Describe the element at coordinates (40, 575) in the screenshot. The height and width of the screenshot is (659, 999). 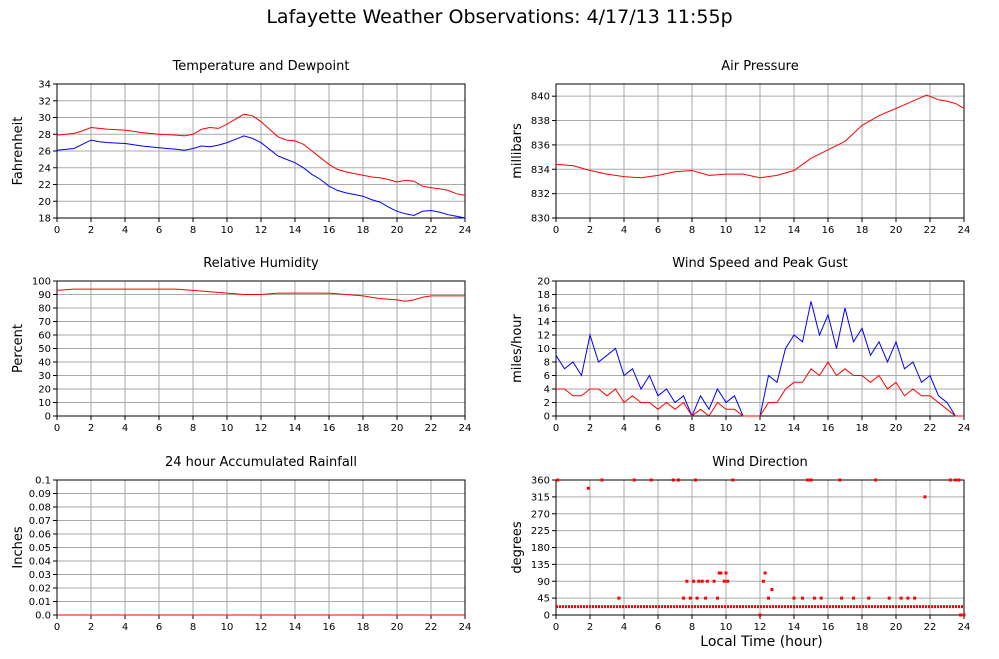
I see `y-tick-label: 0.03` at that location.